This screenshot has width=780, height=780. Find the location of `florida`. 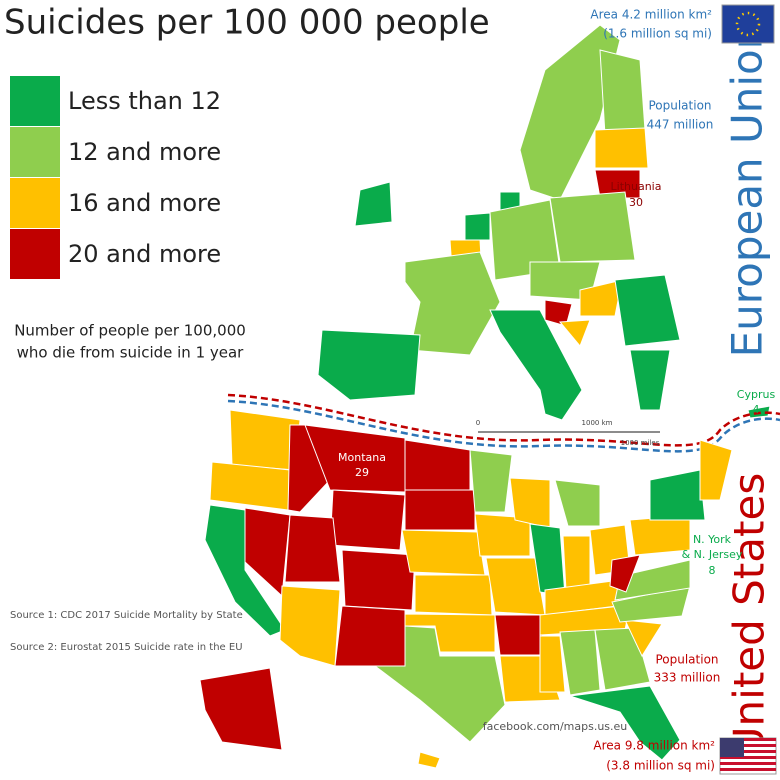

florida is located at coordinates (625, 723).